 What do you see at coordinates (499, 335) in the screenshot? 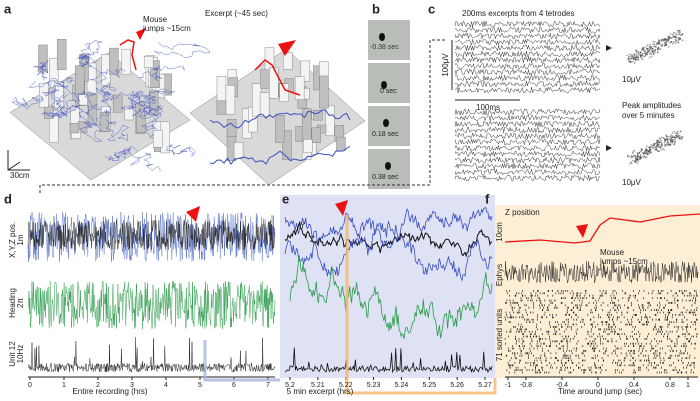
I see `units-label: 71 sorted units` at bounding box center [499, 335].